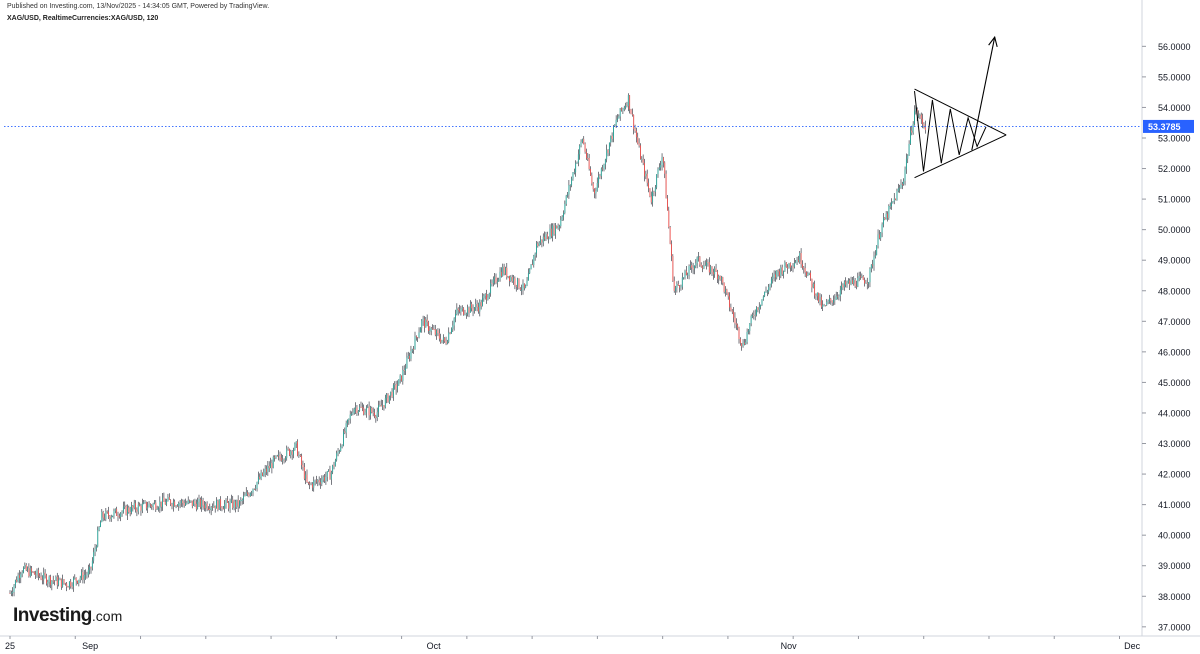  Describe the element at coordinates (983, 94) in the screenshot. I see `breakout-arrow-shaft` at that location.